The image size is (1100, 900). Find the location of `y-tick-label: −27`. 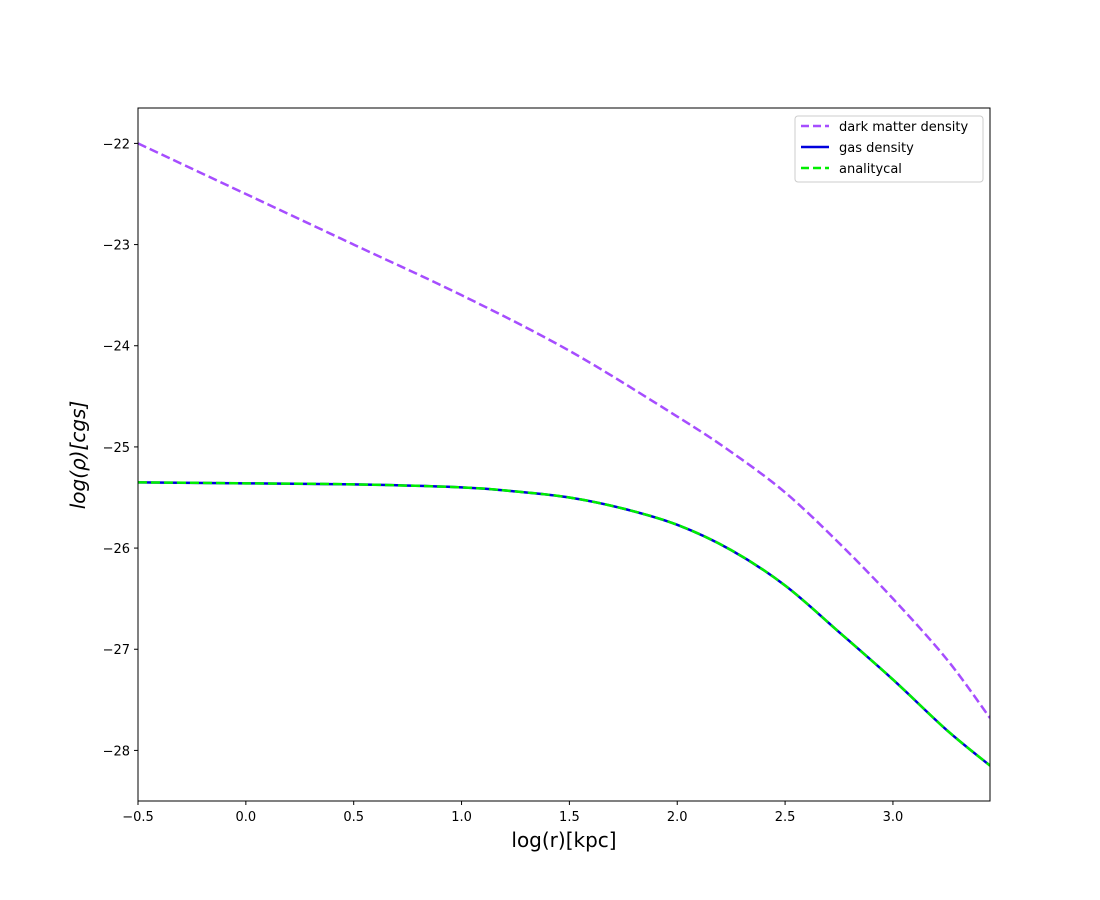

y-tick-label: −27 is located at coordinates (116, 650).